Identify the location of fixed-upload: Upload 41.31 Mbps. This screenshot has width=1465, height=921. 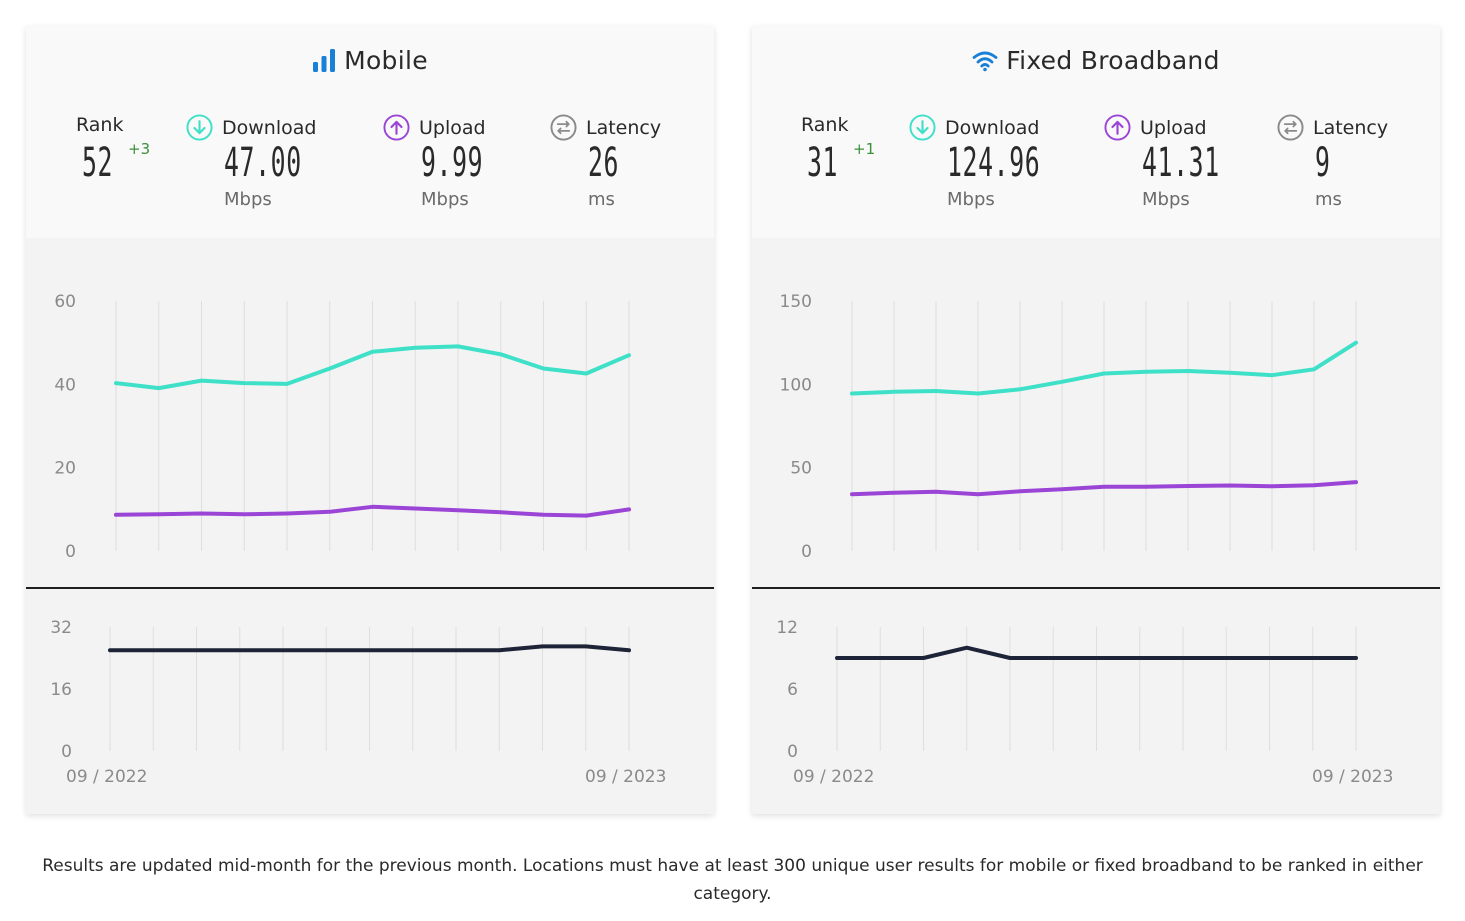
(1189, 162).